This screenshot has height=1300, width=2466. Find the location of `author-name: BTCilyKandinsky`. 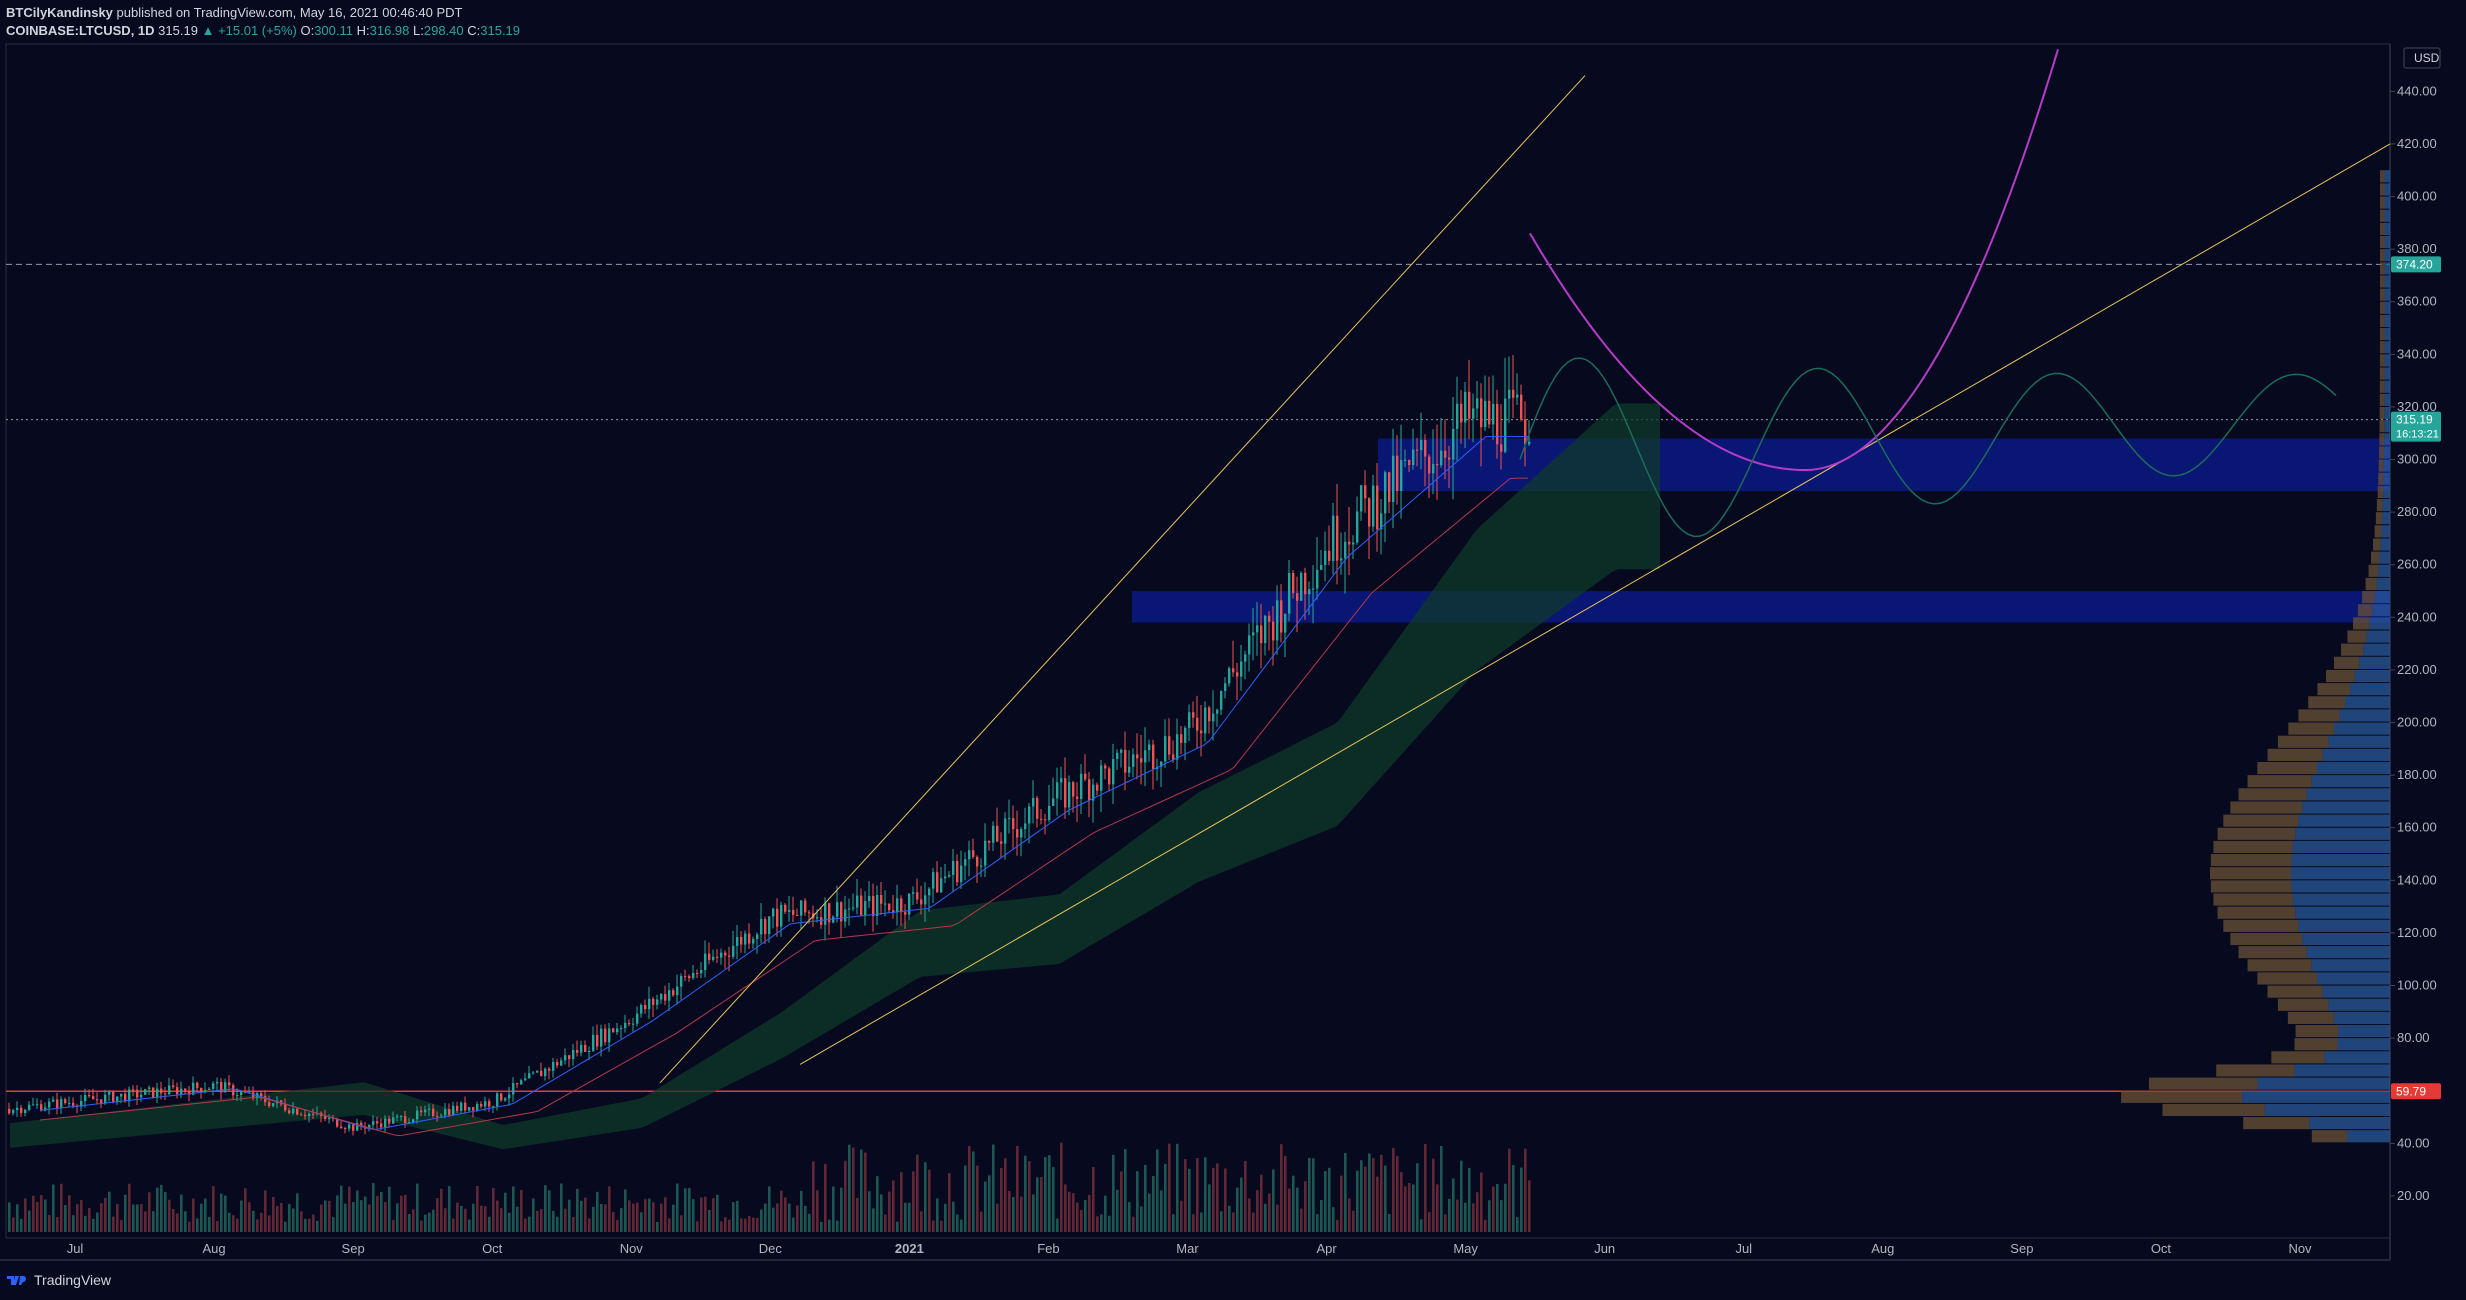

author-name: BTCilyKandinsky is located at coordinates (59, 12).